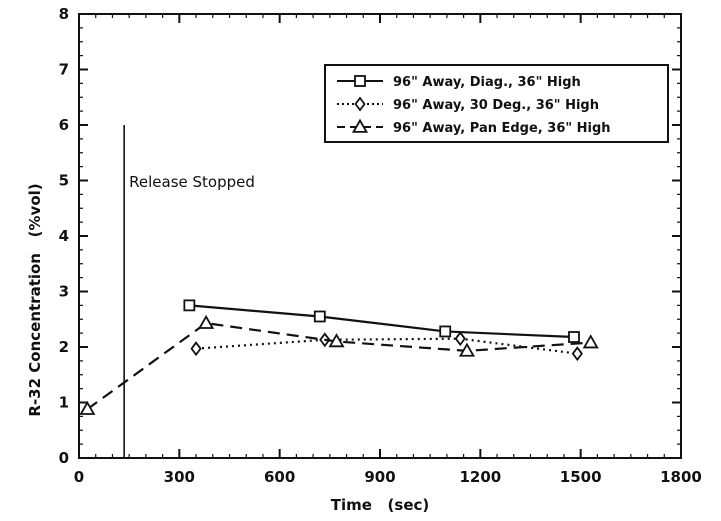 The width and height of the screenshot is (721, 521). I want to click on y-tick-label: 6, so click(64, 125).